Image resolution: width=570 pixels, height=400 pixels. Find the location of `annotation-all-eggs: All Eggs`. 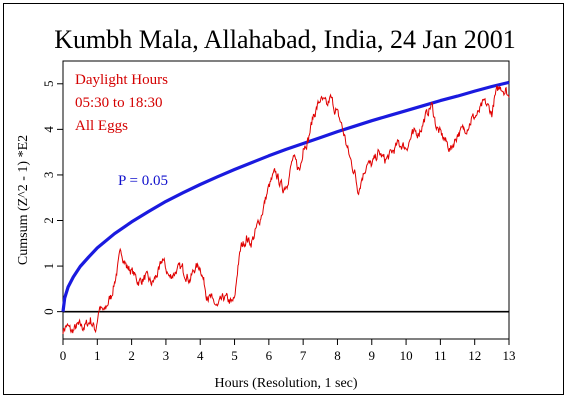

annotation-all-eggs: All Eggs is located at coordinates (101, 126).